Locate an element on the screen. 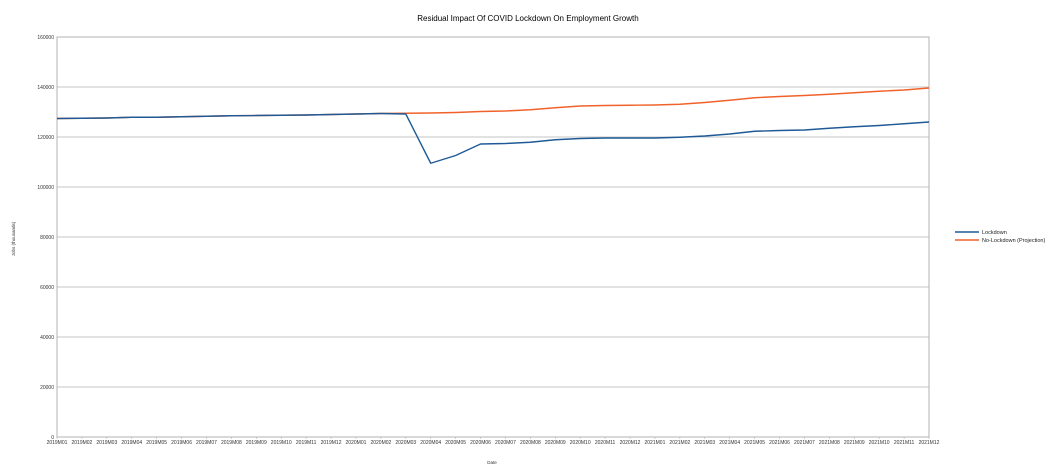 This screenshot has width=1056, height=473. x-tick-label: 2019M09 is located at coordinates (256, 443).